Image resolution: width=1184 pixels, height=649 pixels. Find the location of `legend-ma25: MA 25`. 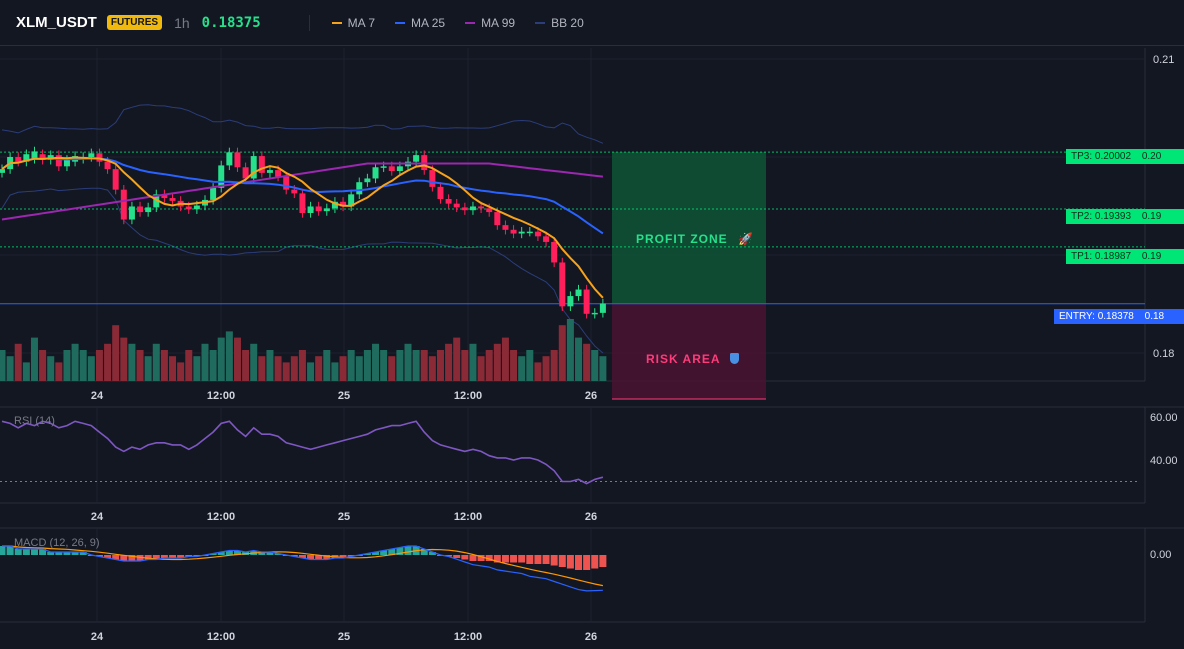

legend-ma25: MA 25 is located at coordinates (420, 23).